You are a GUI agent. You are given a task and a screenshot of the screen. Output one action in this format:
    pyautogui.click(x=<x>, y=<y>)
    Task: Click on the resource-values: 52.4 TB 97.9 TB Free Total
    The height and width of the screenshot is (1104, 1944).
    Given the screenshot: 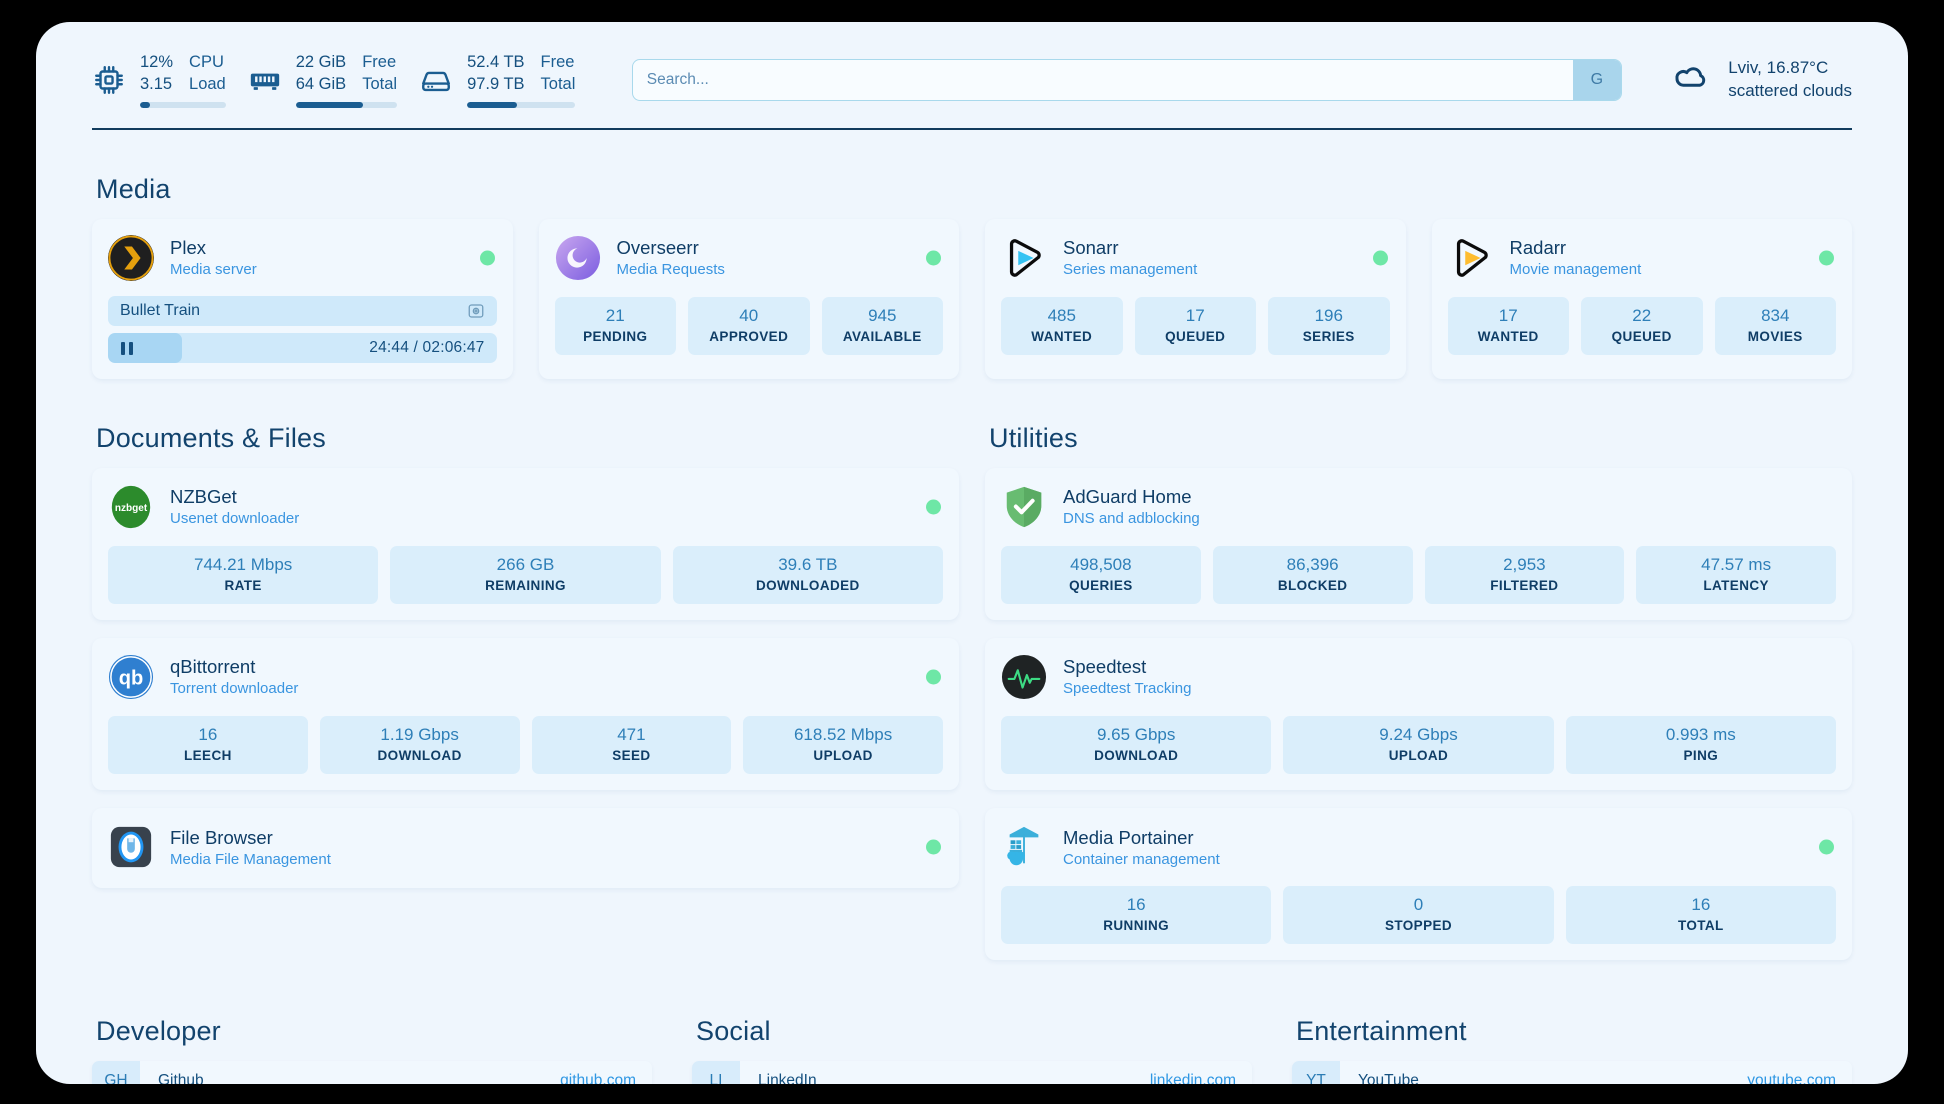 What is the action you would take?
    pyautogui.click(x=521, y=73)
    